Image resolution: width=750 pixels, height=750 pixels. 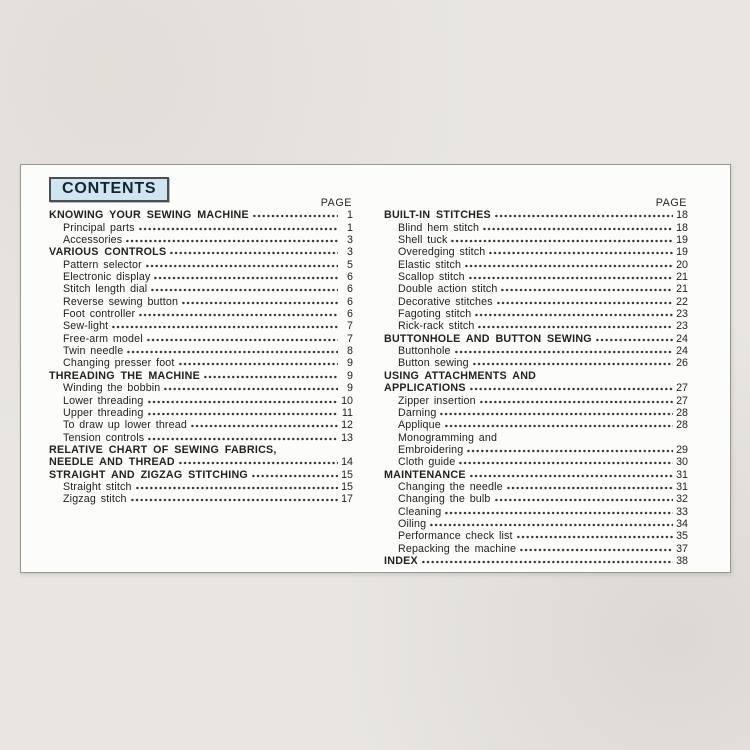 I want to click on toc-row: Repacking the machine 37, so click(x=536, y=549).